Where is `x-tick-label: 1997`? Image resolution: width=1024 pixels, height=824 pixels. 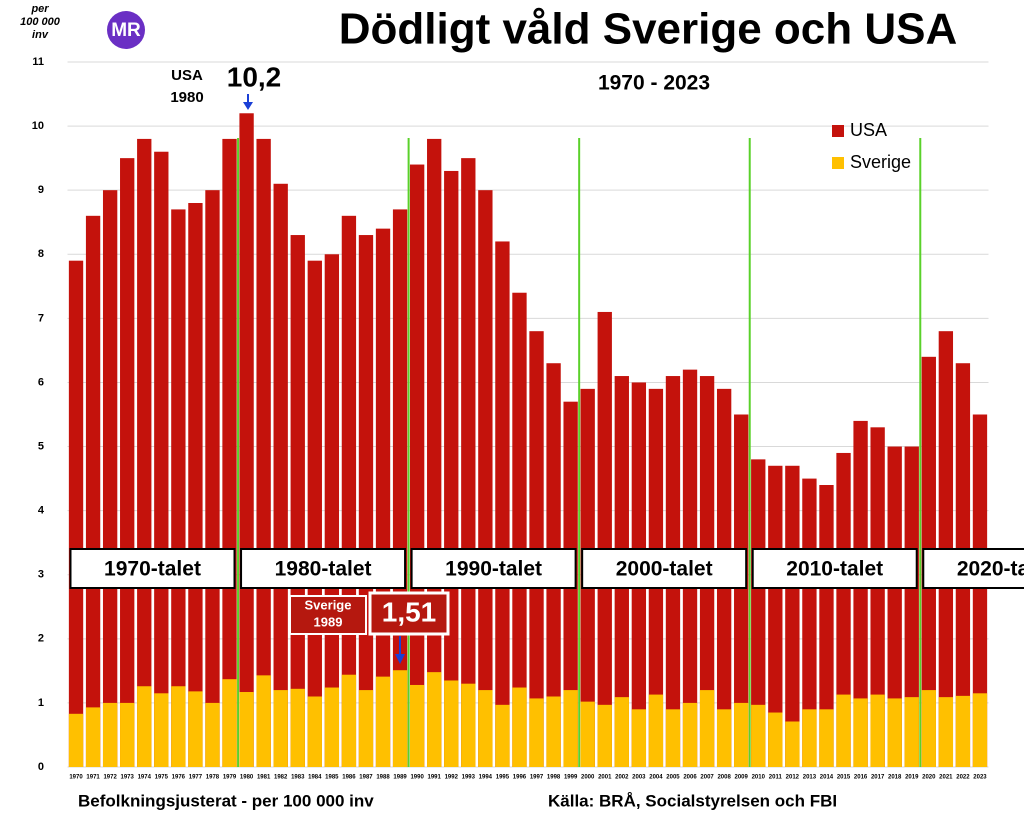
x-tick-label: 1997 is located at coordinates (537, 778).